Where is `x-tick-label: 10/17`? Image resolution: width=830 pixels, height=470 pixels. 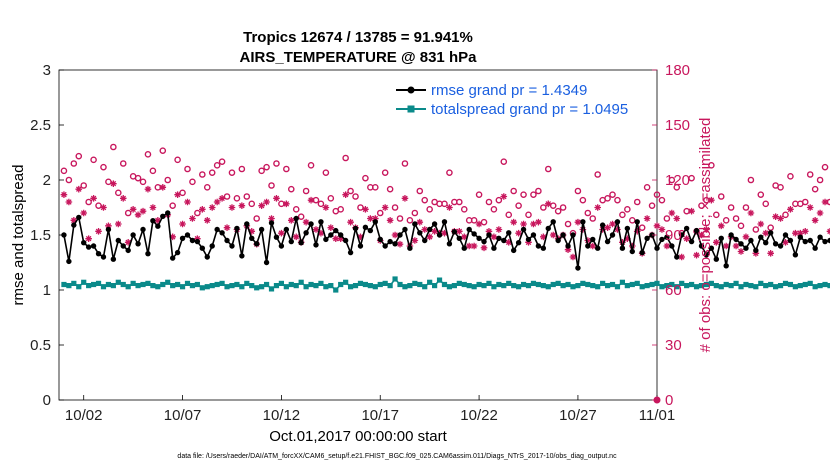
x-tick-label: 10/17 is located at coordinates (380, 415).